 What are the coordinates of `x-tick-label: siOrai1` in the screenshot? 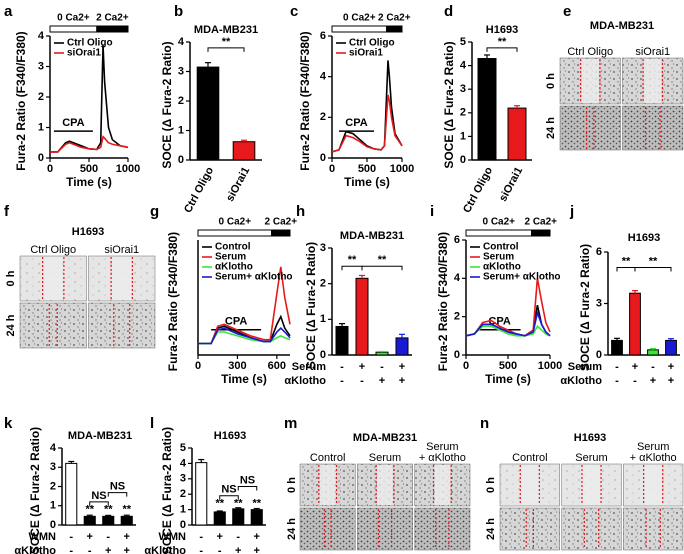 It's located at (238, 184).